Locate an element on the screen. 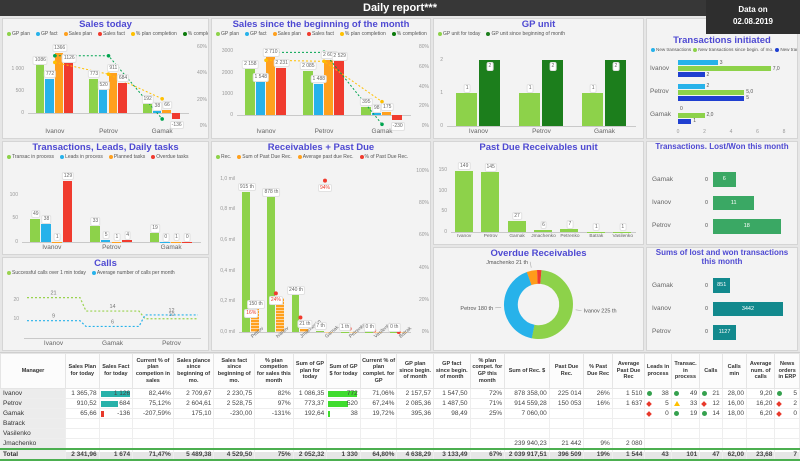  column-header: Sum of GP plan for today is located at coordinates (310, 371).